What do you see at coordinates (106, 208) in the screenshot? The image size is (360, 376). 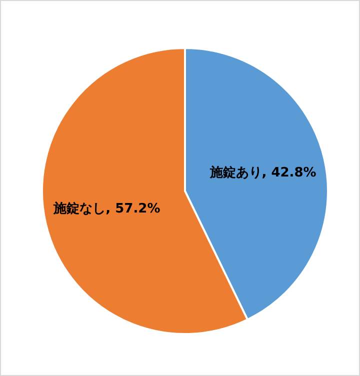 I see `slice-label: 施錠なし, 57.2%` at bounding box center [106, 208].